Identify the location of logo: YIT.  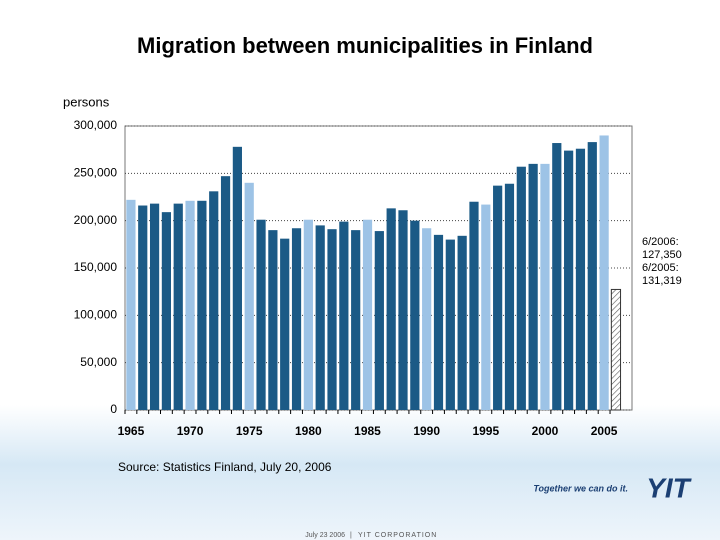
(669, 487).